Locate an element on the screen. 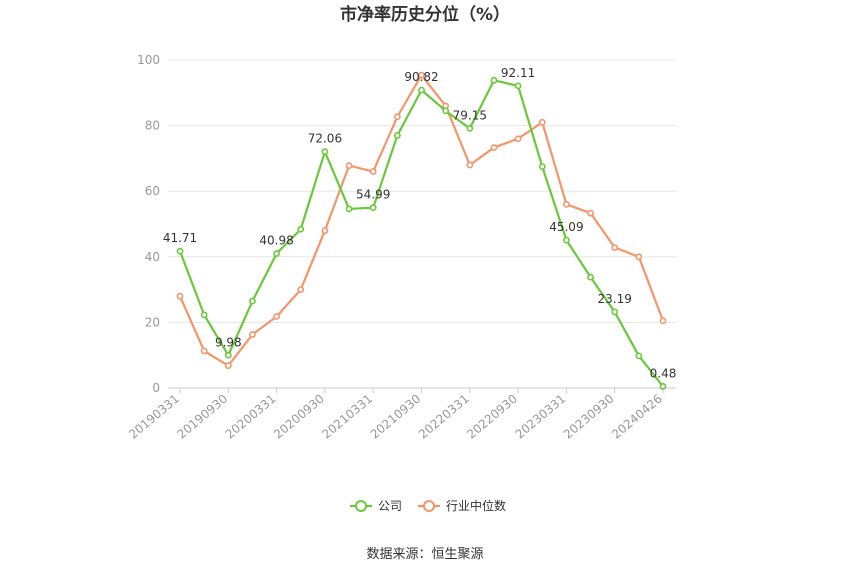 The width and height of the screenshot is (850, 575). x-tick-label: 20240426 is located at coordinates (637, 417).